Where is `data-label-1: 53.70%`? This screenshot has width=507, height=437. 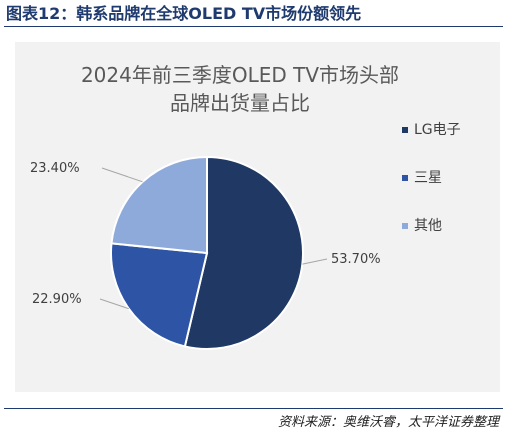
data-label-1: 53.70% is located at coordinates (356, 259).